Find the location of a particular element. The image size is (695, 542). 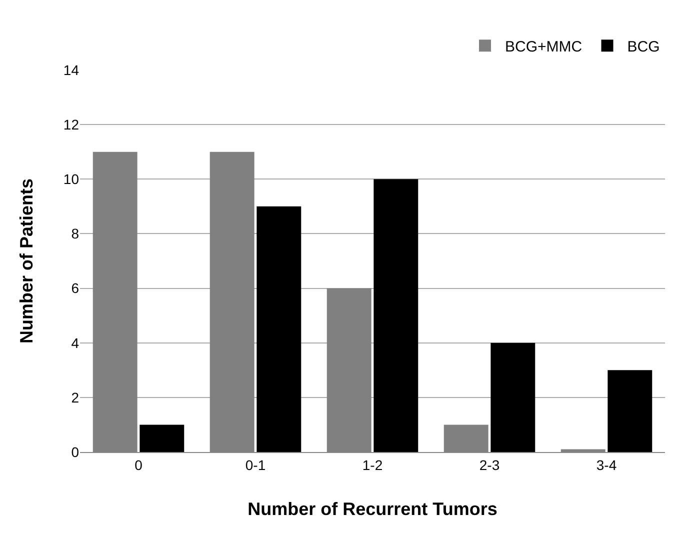

y-tick-label: 2 is located at coordinates (75, 397).